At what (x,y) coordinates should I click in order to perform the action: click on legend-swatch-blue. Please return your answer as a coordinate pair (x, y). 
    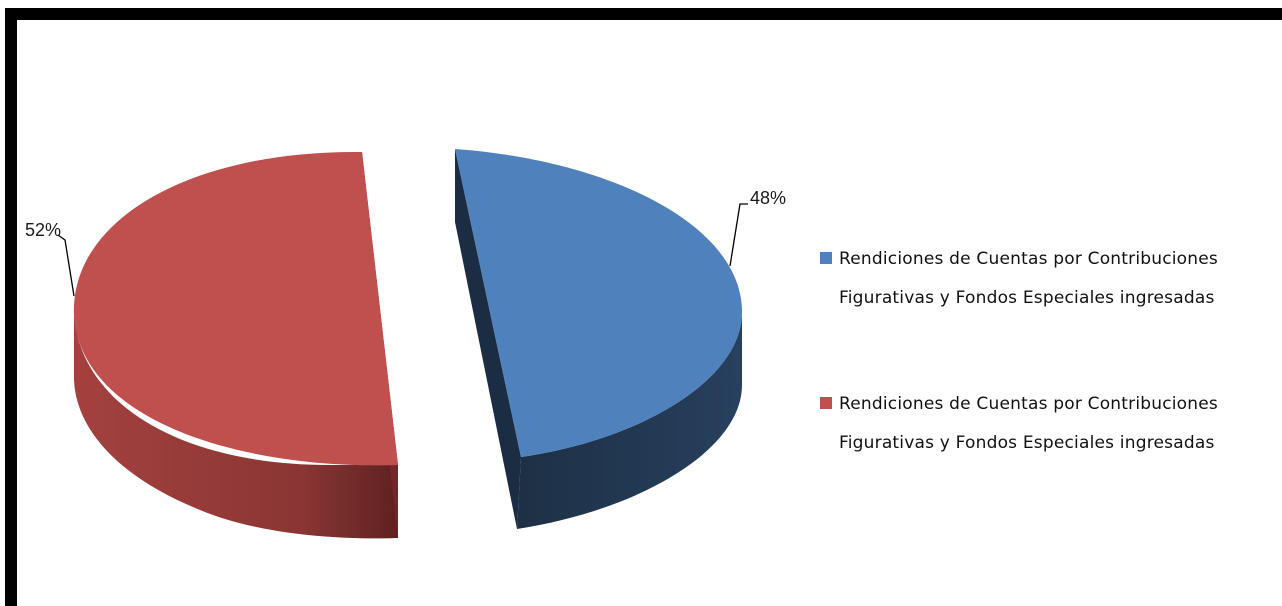
    Looking at the image, I should click on (826, 258).